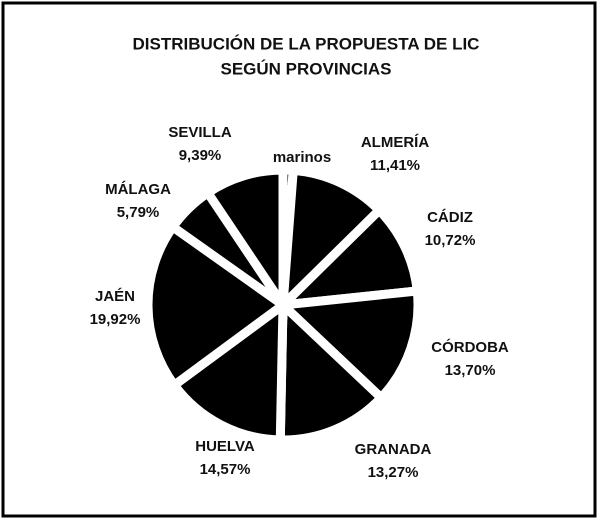 This screenshot has height=520, width=599. What do you see at coordinates (450, 217) in the screenshot?
I see `slice-label: CÁDIZ` at bounding box center [450, 217].